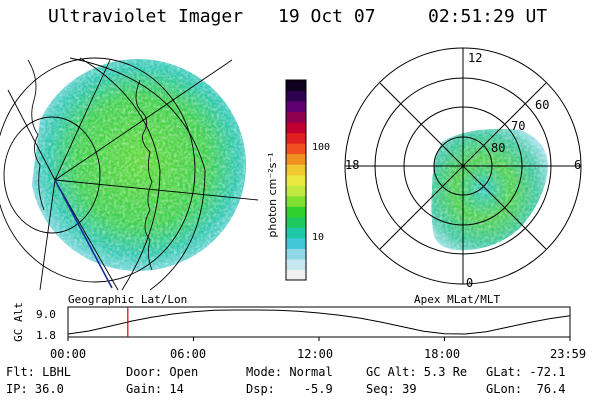 Image resolution: width=600 pixels, height=400 pixels. I want to click on xtick-2359: 23:59, so click(568, 354).